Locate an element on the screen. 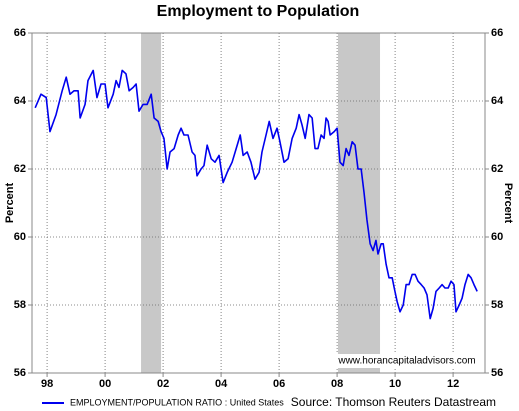 The image size is (519, 411). y-tick-label: 60 is located at coordinates (20, 237).